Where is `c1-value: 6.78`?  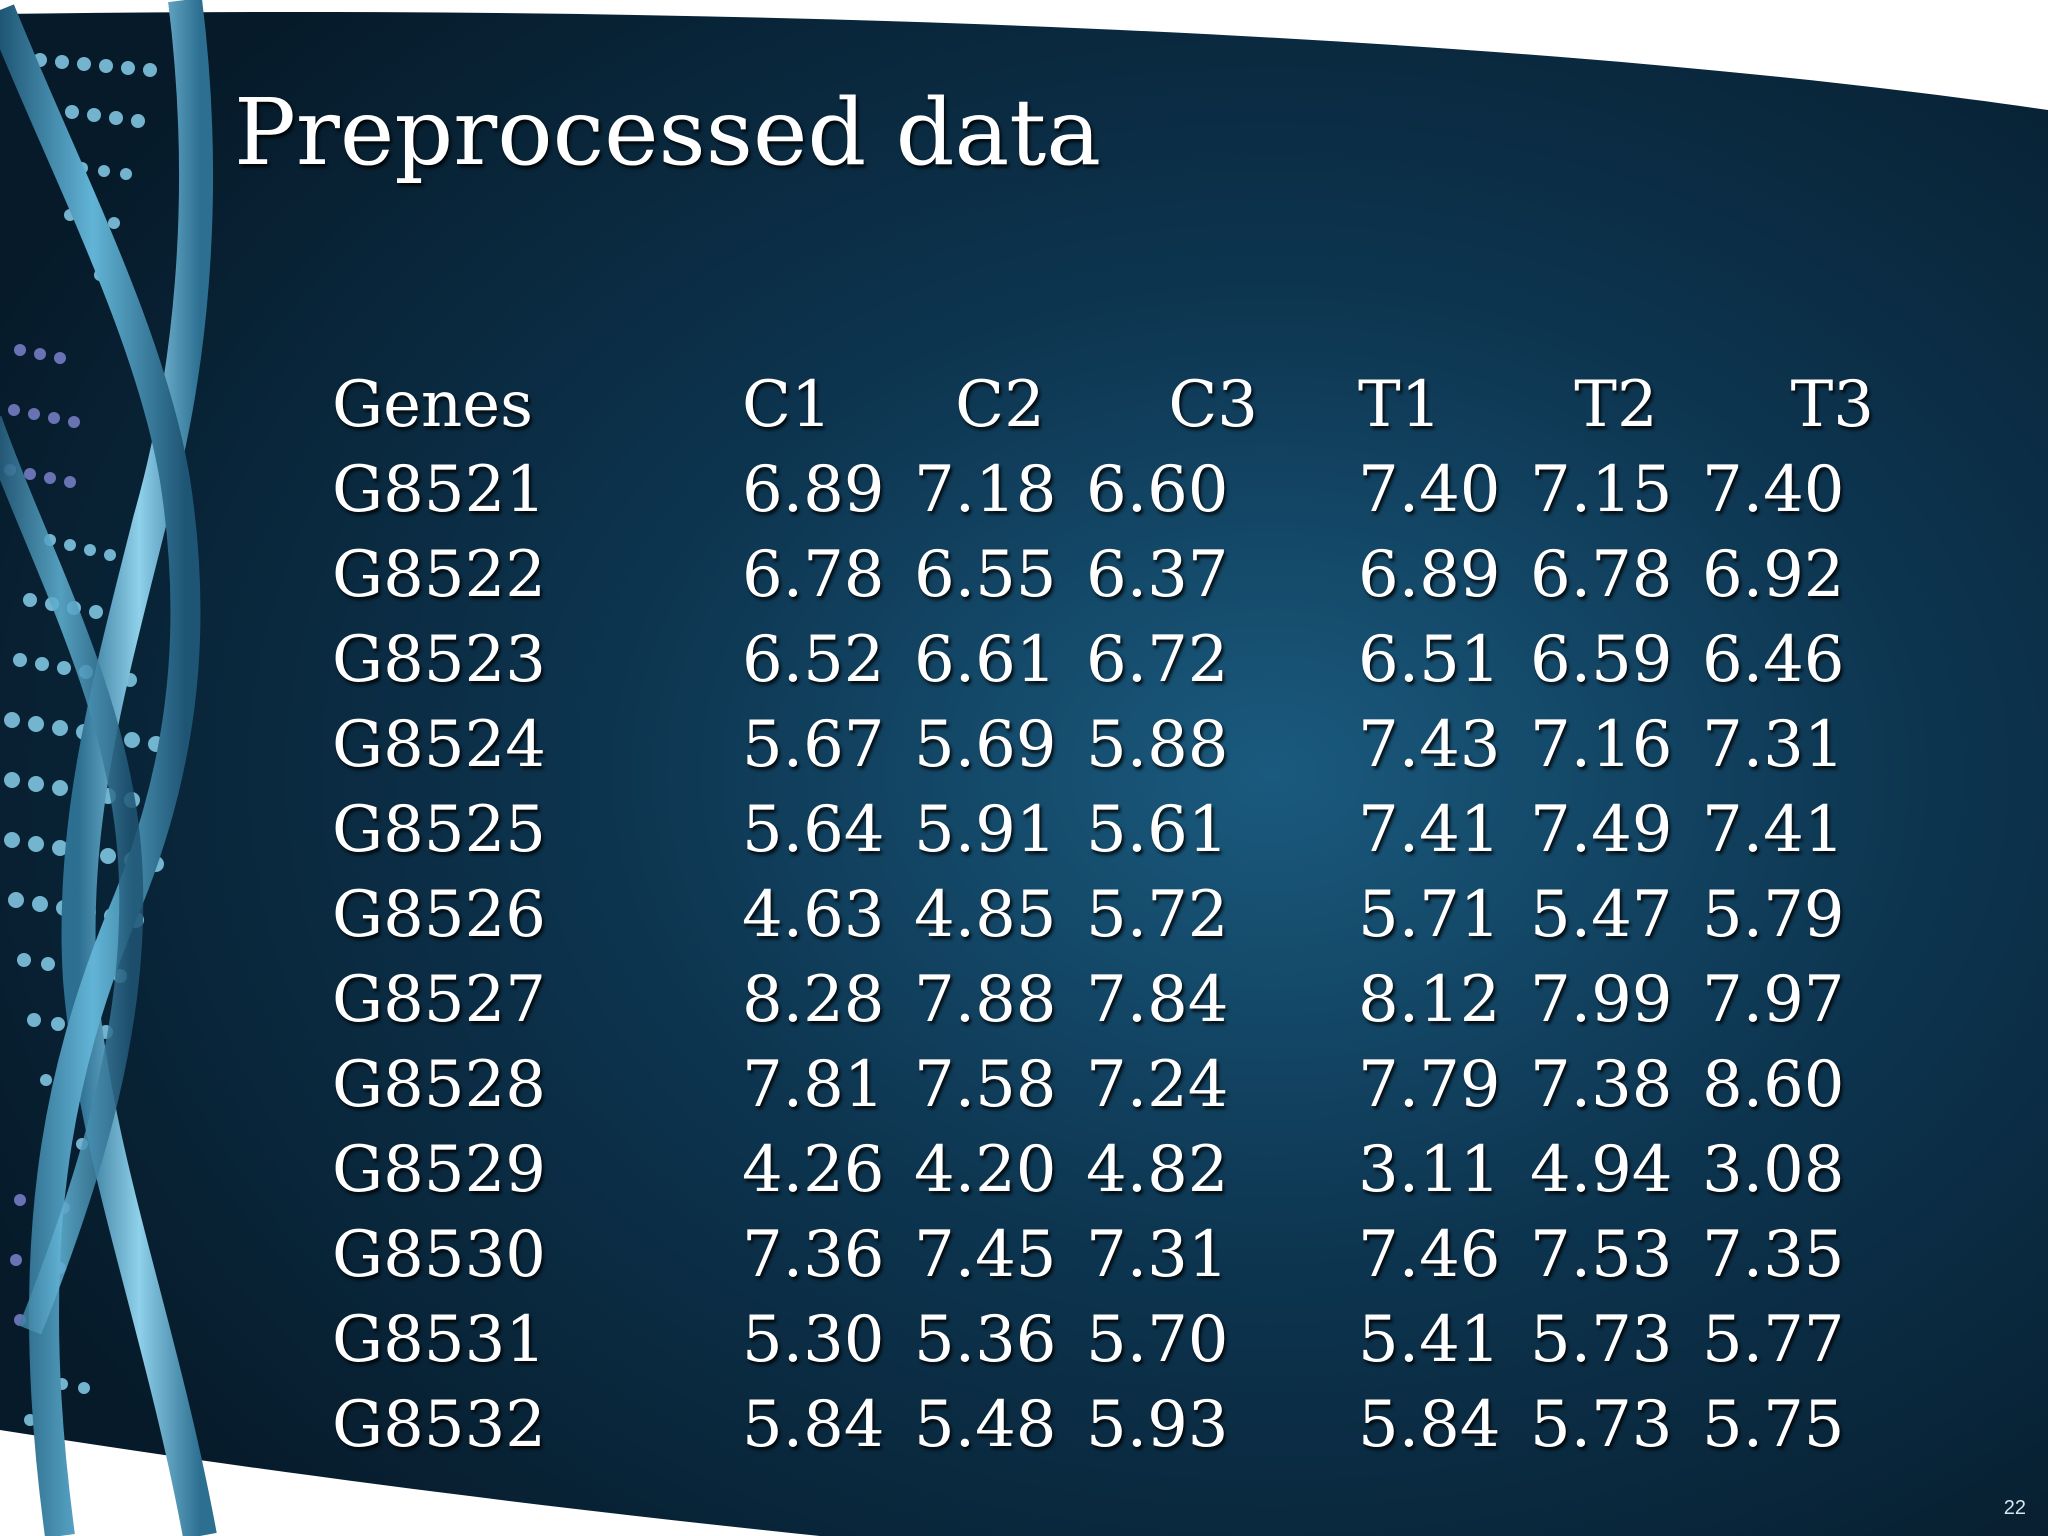
c1-value: 6.78 is located at coordinates (813, 574).